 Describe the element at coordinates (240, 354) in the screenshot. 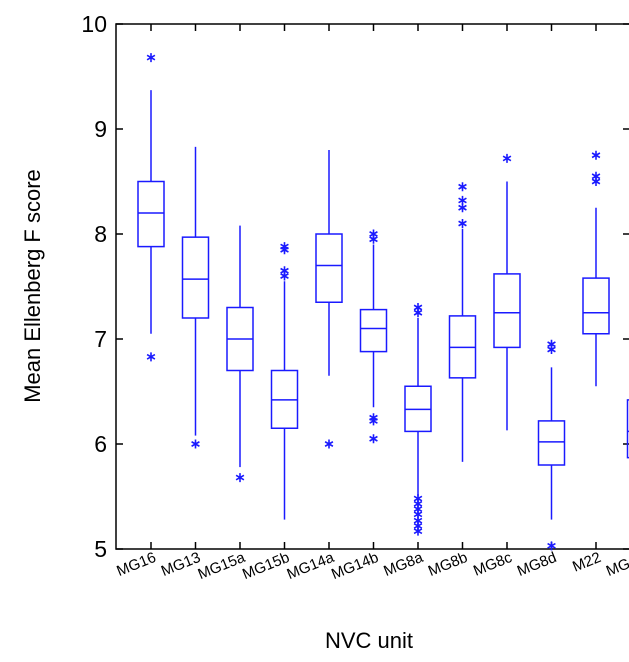

I see `box-mg15a` at that location.